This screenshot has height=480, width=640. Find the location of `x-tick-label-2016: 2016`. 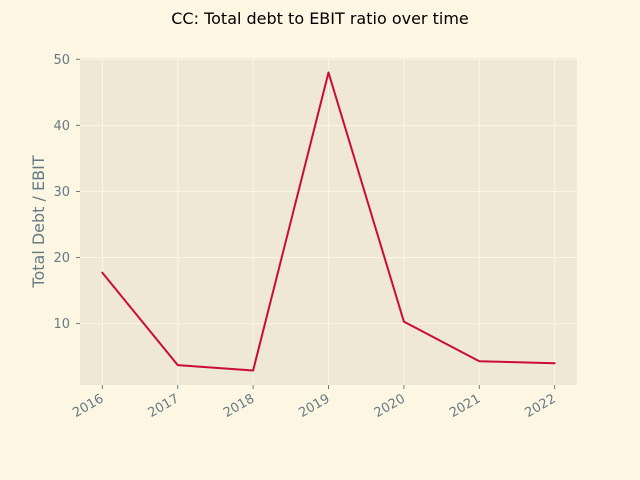

x-tick-label-2016: 2016 is located at coordinates (88, 406).